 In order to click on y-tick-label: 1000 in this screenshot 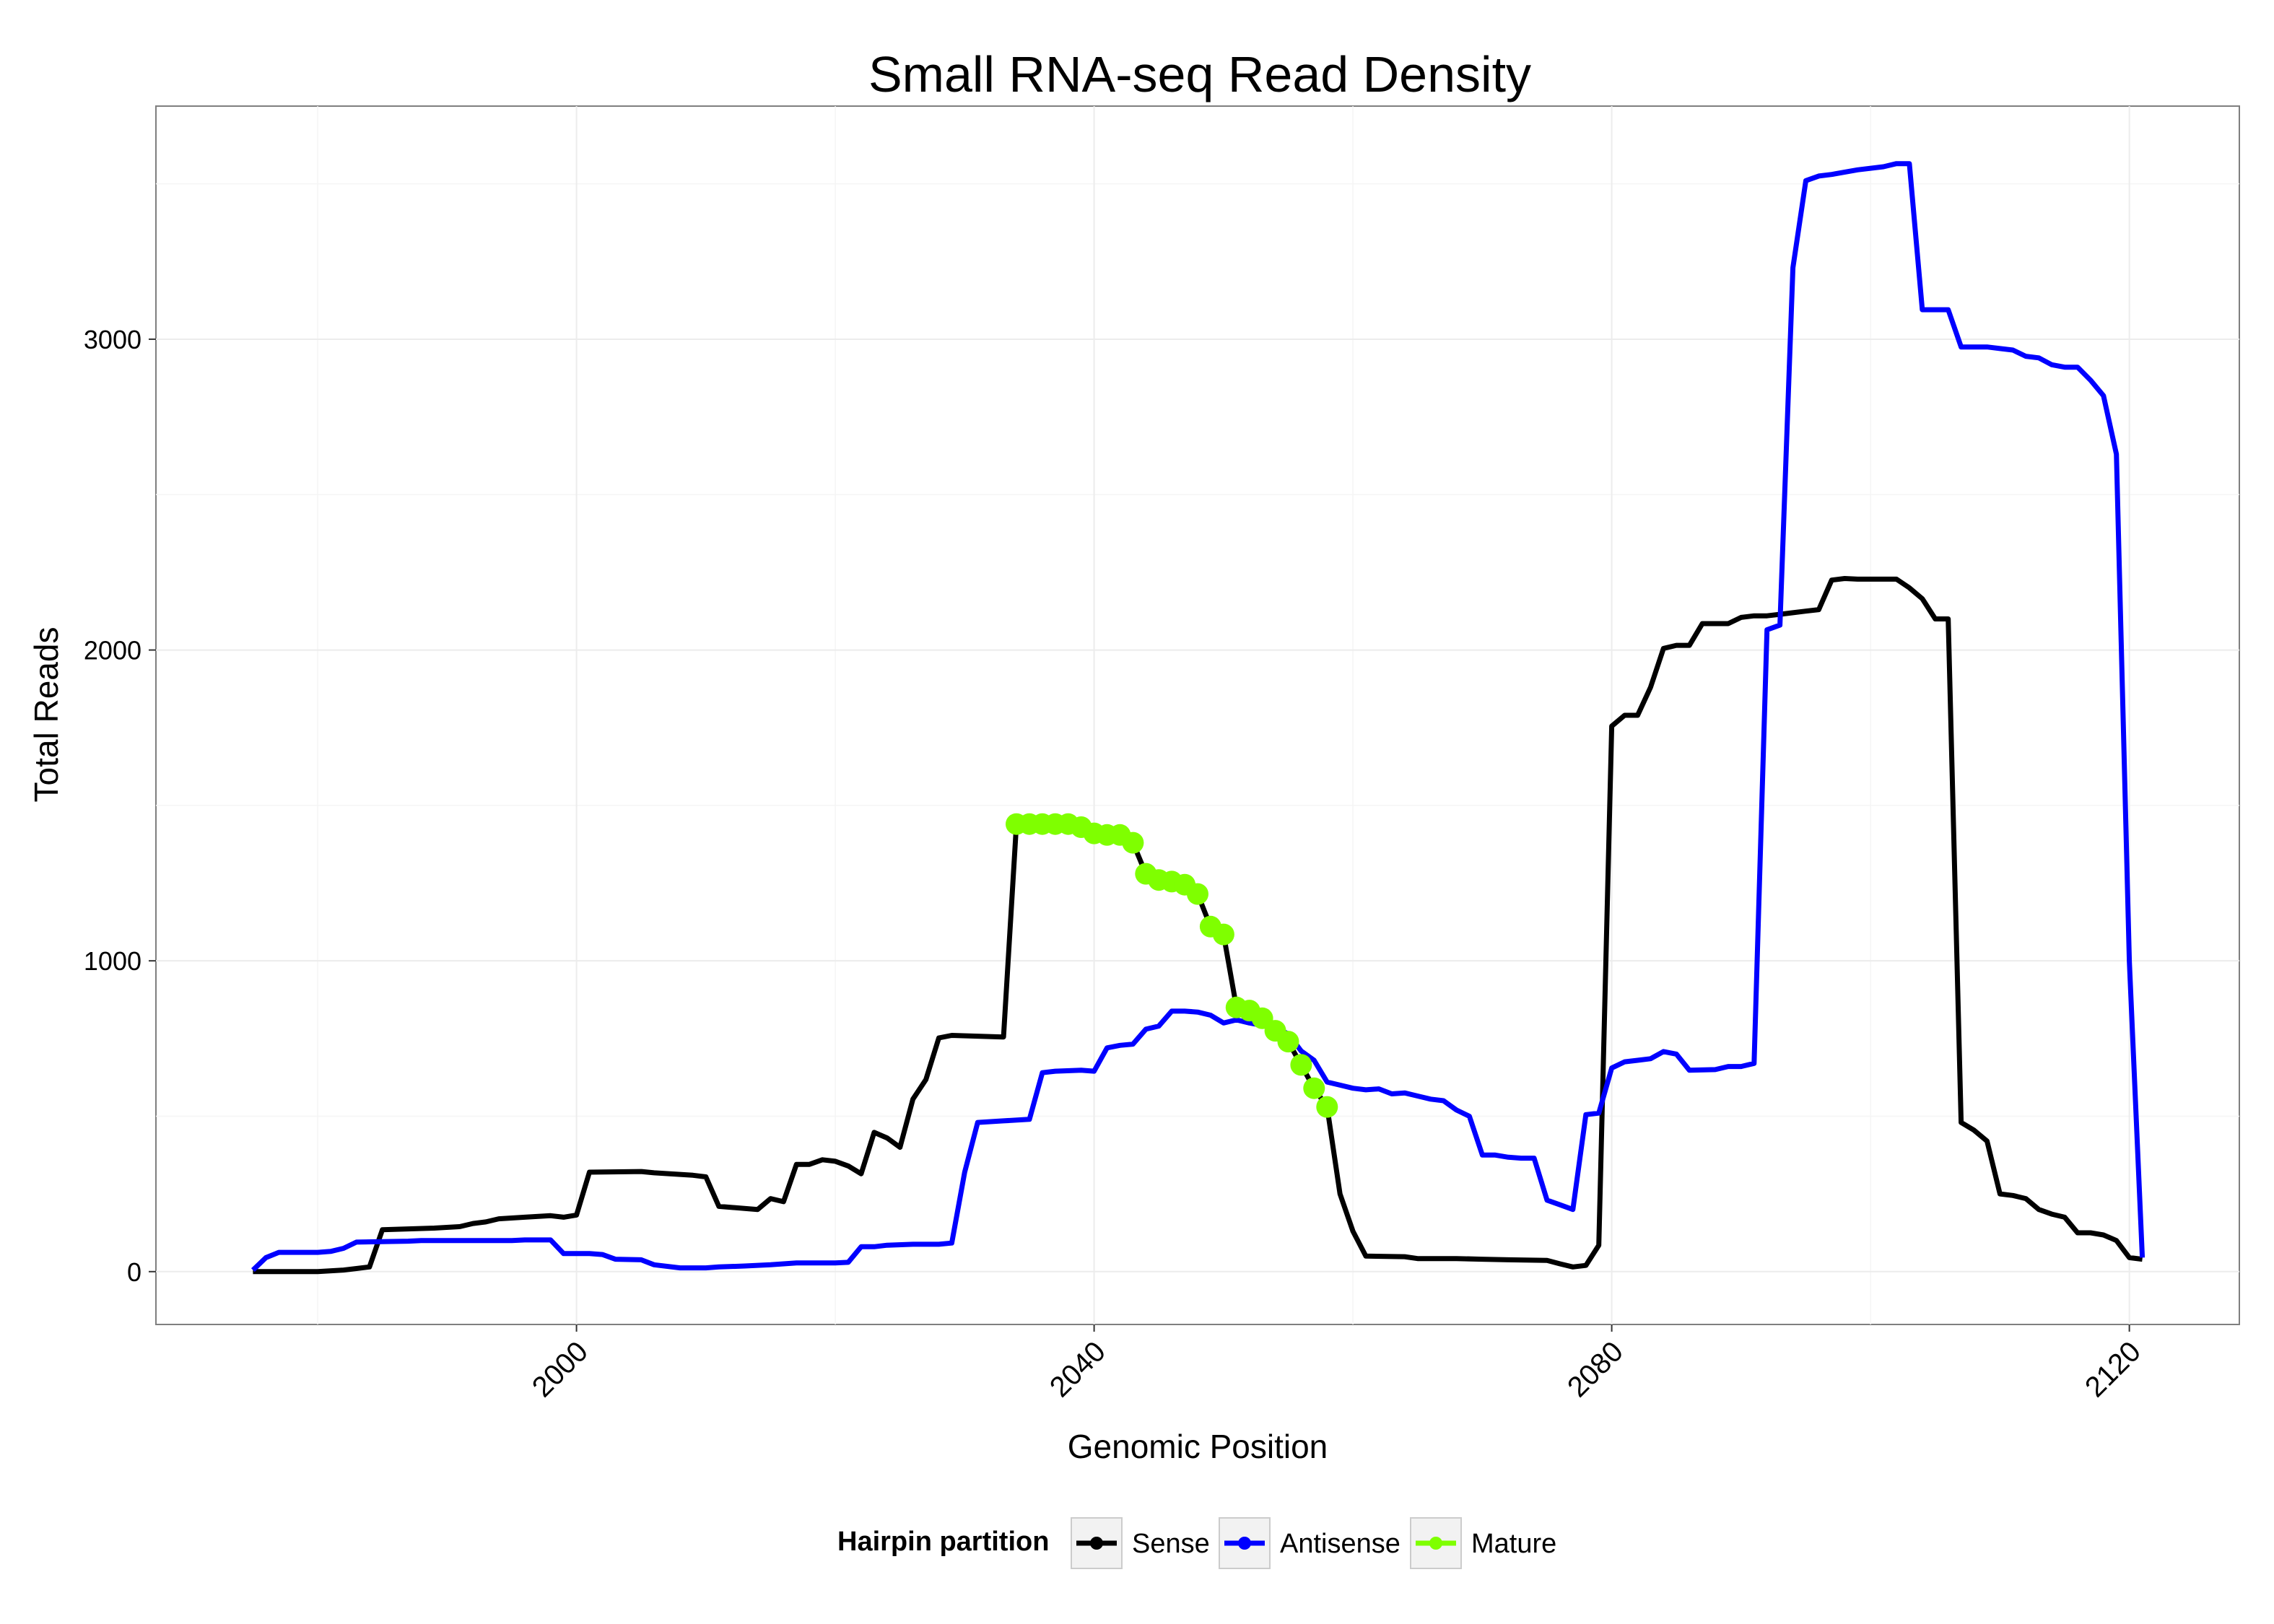, I will do `click(113, 961)`.